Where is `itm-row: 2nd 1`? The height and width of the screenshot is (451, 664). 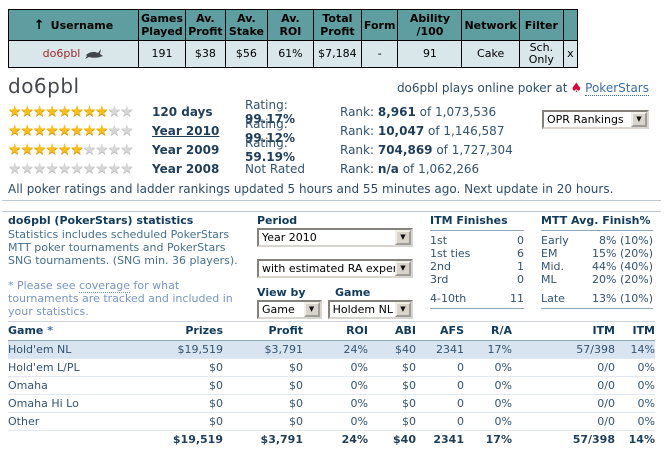
itm-row: 2nd 1 is located at coordinates (477, 266).